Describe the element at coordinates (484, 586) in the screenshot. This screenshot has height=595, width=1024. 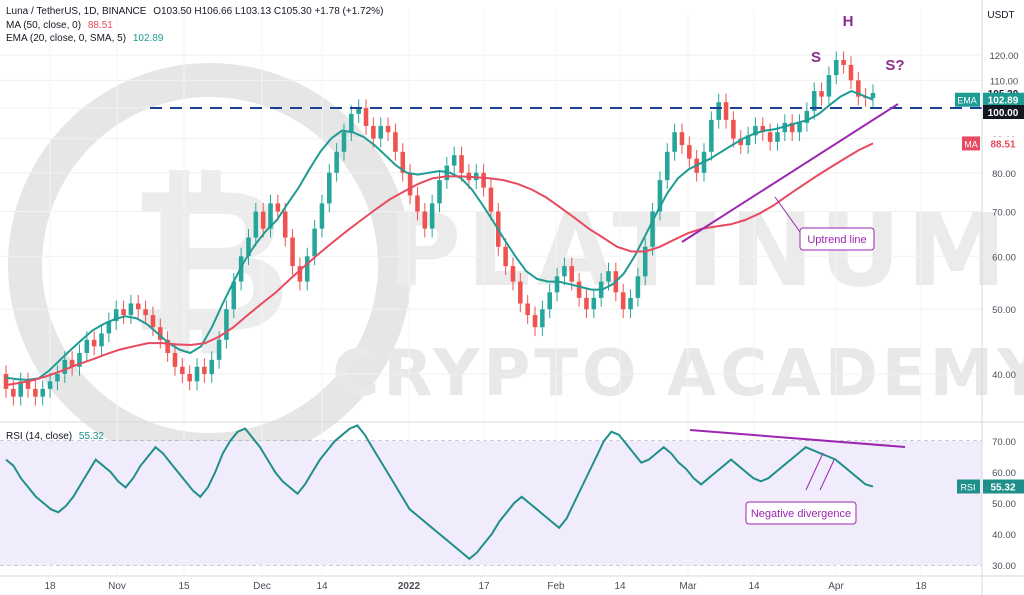
I see `time-tick-label: 17` at that location.